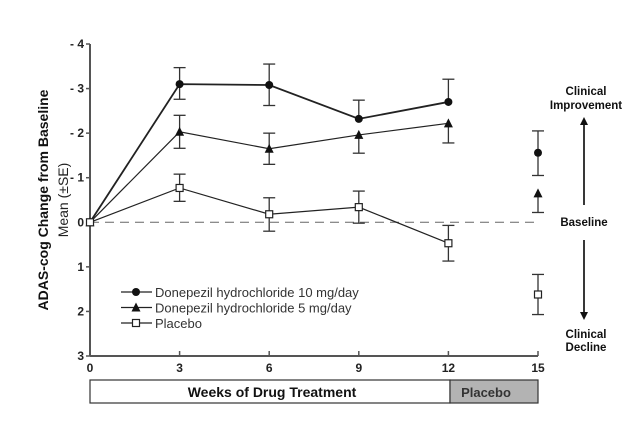  What do you see at coordinates (584, 316) in the screenshot?
I see `down-arrow-head-icon` at bounding box center [584, 316].